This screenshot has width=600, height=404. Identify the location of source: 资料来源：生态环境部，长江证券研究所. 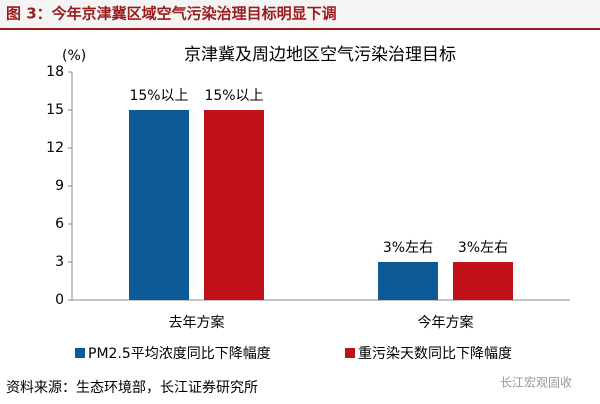
(132, 388).